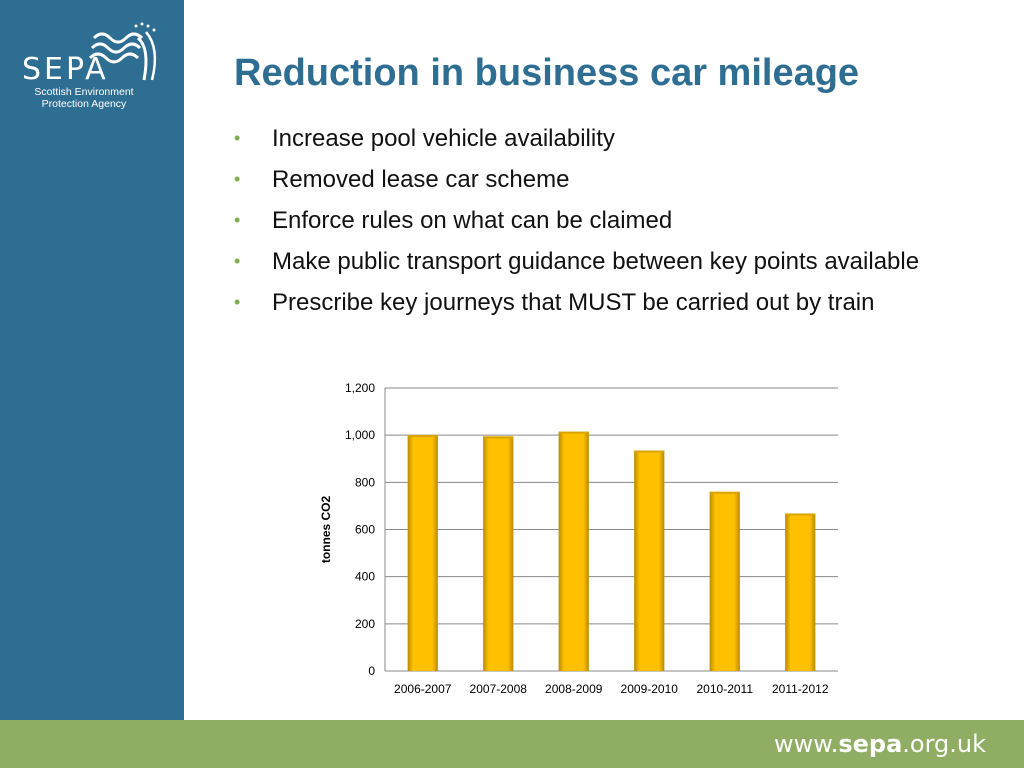 The image size is (1024, 768). What do you see at coordinates (371, 671) in the screenshot?
I see `y-tick-label: 0` at bounding box center [371, 671].